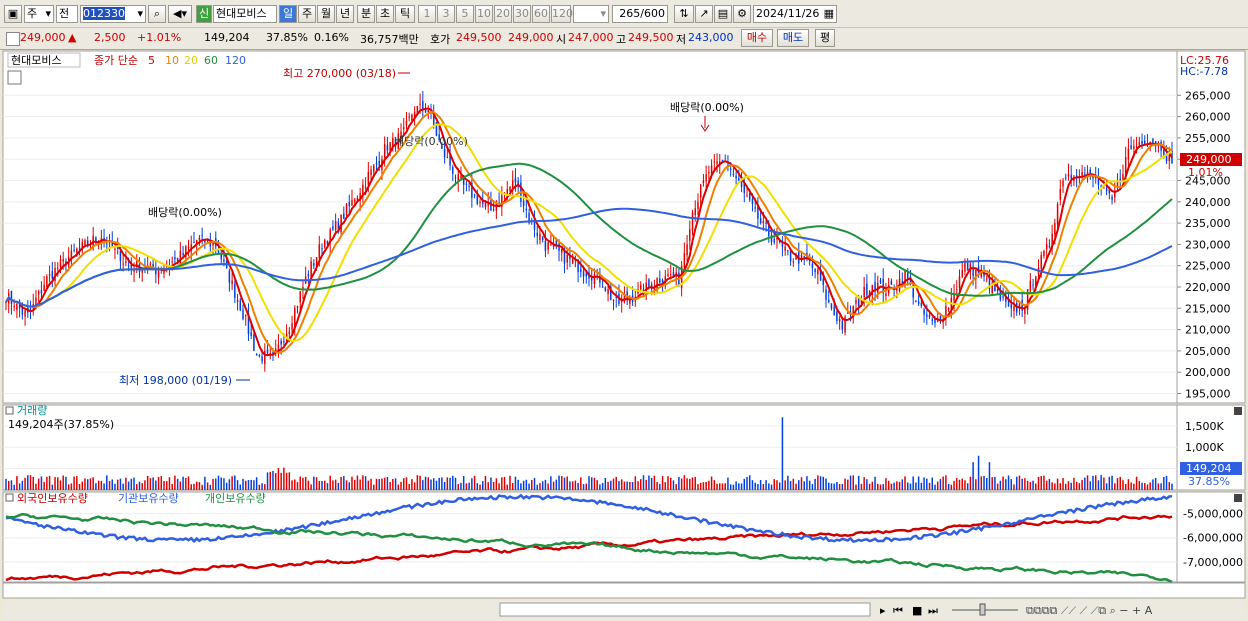 This screenshot has height=621, width=1248. I want to click on high-label: 고, so click(621, 39).